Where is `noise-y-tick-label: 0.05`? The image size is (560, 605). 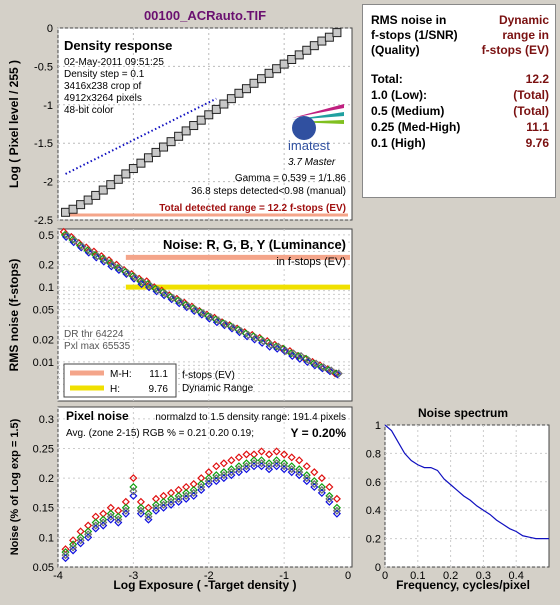
noise-y-tick-label: 0.05 is located at coordinates (43, 311).